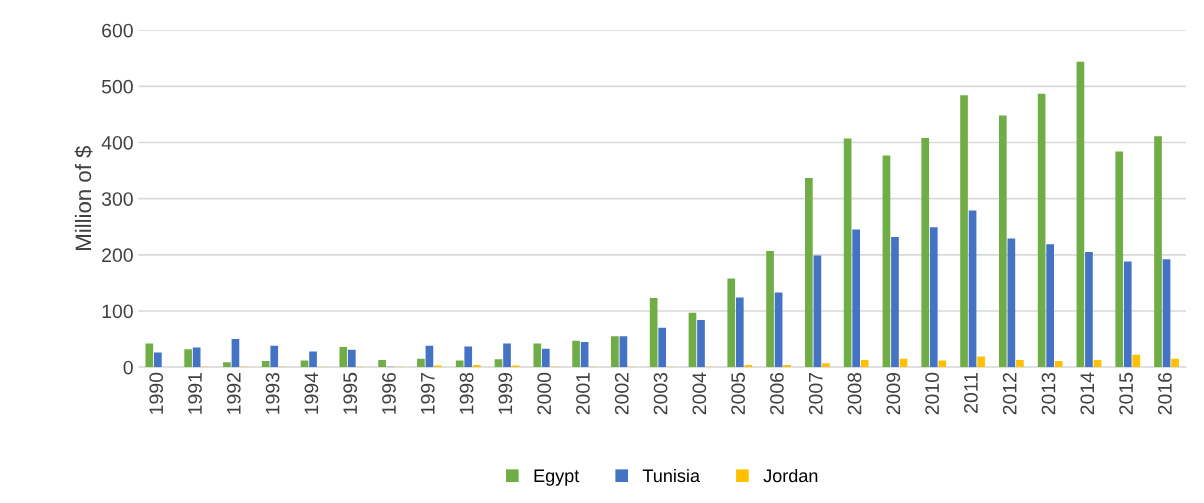  Describe the element at coordinates (117, 142) in the screenshot. I see `y-tick-label: 400` at that location.